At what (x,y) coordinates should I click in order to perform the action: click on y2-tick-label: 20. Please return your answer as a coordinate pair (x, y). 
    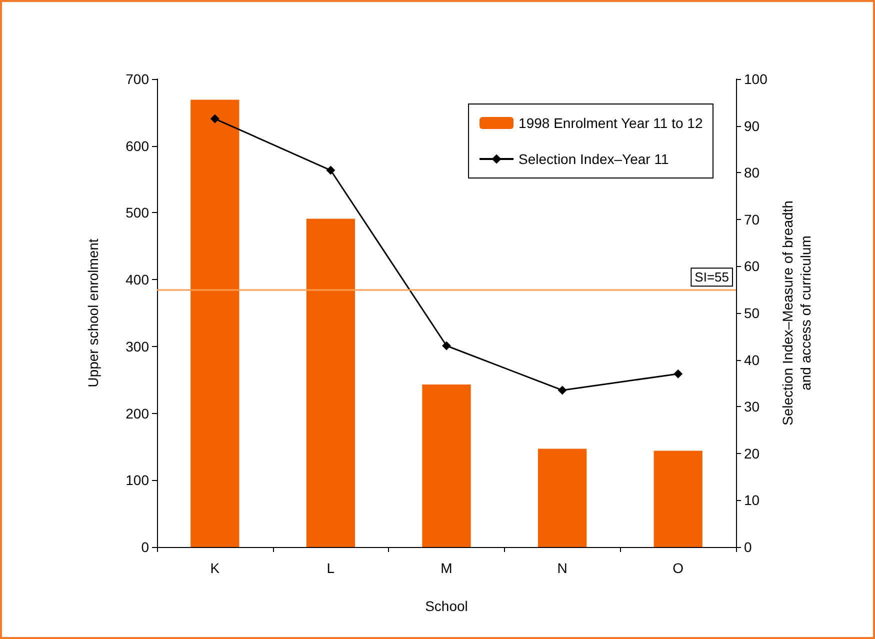
    Looking at the image, I should click on (752, 453).